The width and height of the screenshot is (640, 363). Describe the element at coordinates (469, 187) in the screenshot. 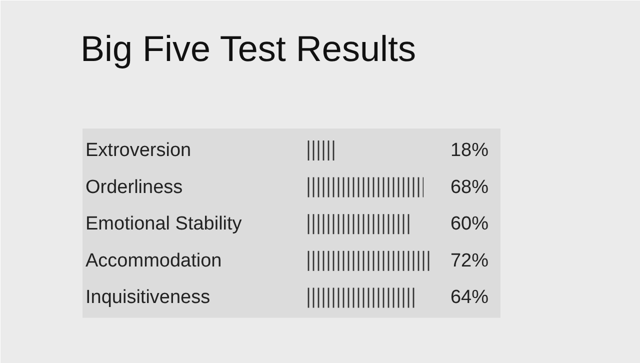

I see `data-label: 68%` at that location.